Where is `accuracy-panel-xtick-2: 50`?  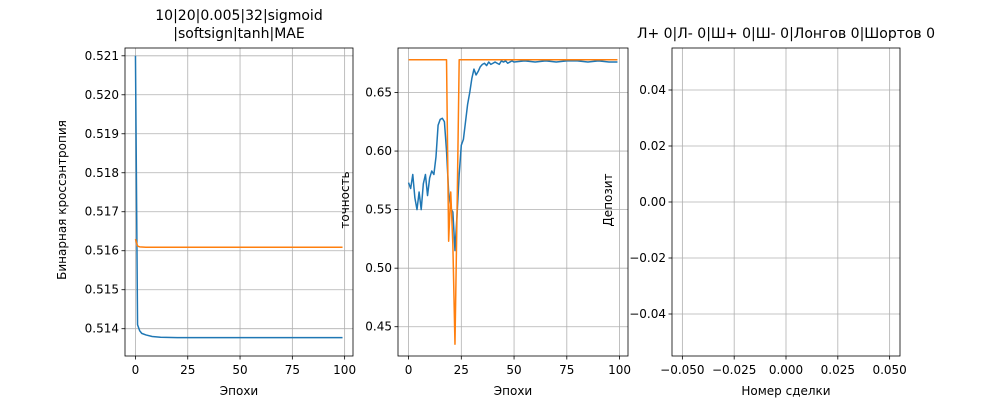
accuracy-panel-xtick-2: 50 is located at coordinates (514, 366).